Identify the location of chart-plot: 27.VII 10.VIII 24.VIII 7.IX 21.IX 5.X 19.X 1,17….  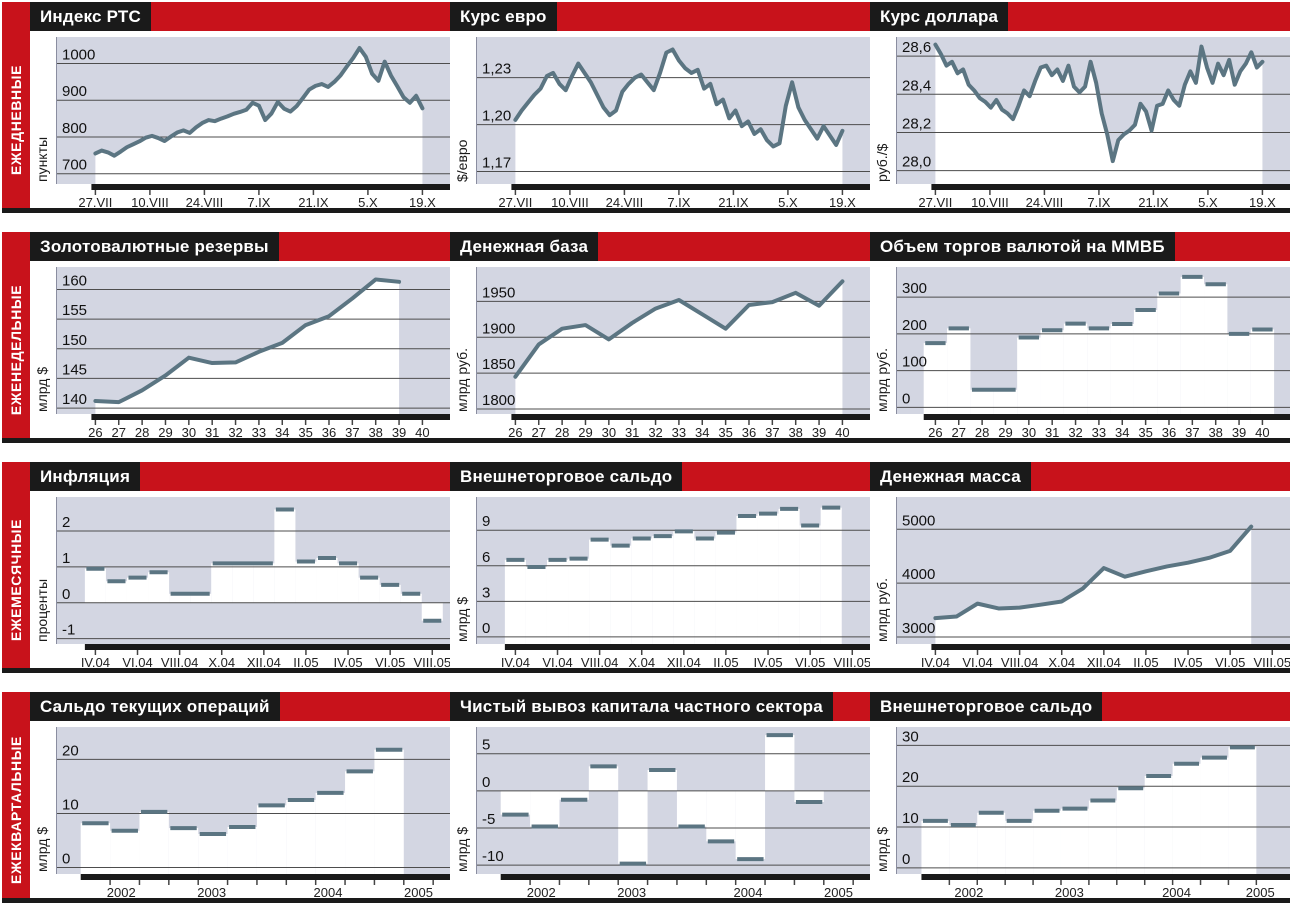
(660, 119).